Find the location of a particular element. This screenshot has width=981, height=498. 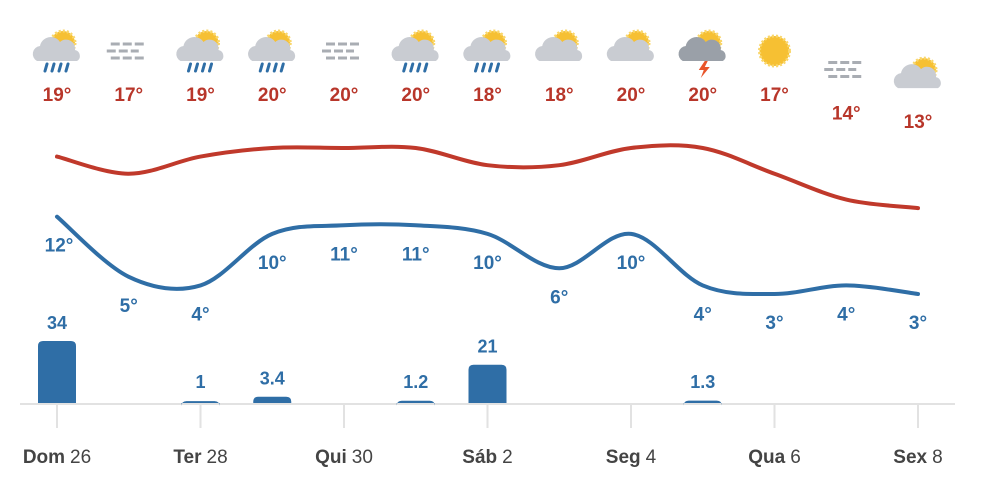

weekday: Dom is located at coordinates (44, 457).